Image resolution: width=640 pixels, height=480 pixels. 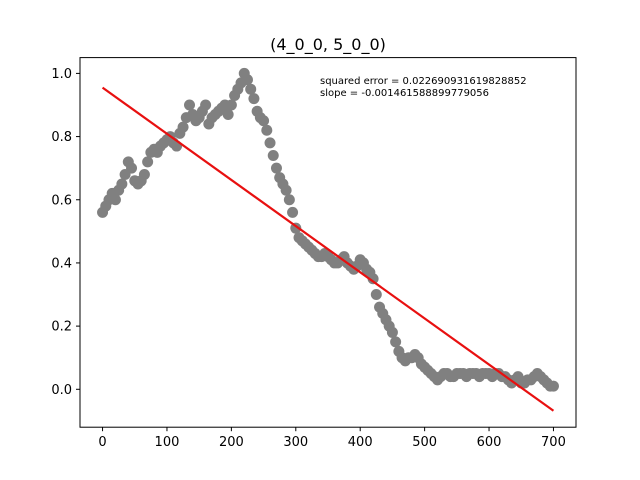 I want to click on y-tick-label: 0.0, so click(x=61, y=390).